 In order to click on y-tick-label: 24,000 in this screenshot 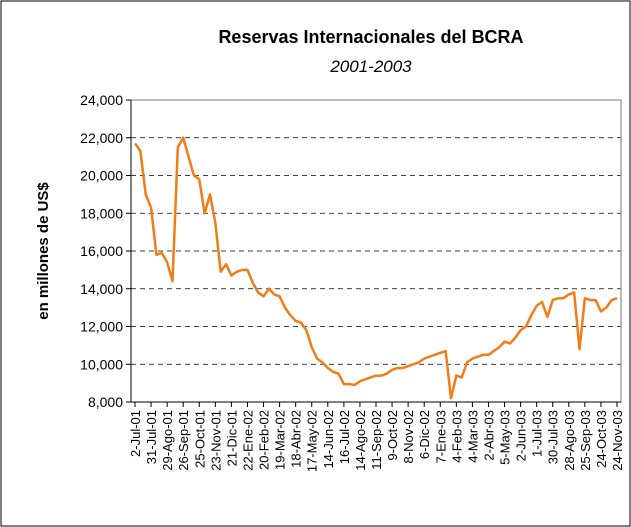, I will do `click(101, 100)`.